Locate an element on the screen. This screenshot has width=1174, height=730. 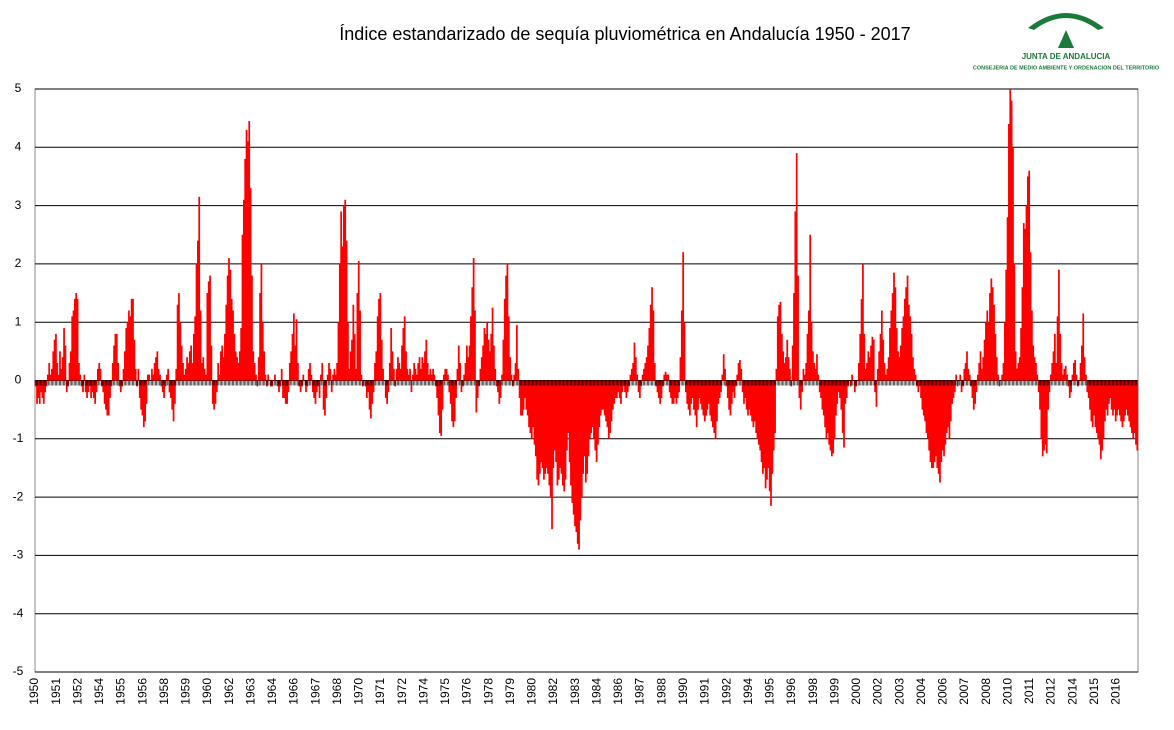
x-tick-label: 1988 is located at coordinates (661, 691).